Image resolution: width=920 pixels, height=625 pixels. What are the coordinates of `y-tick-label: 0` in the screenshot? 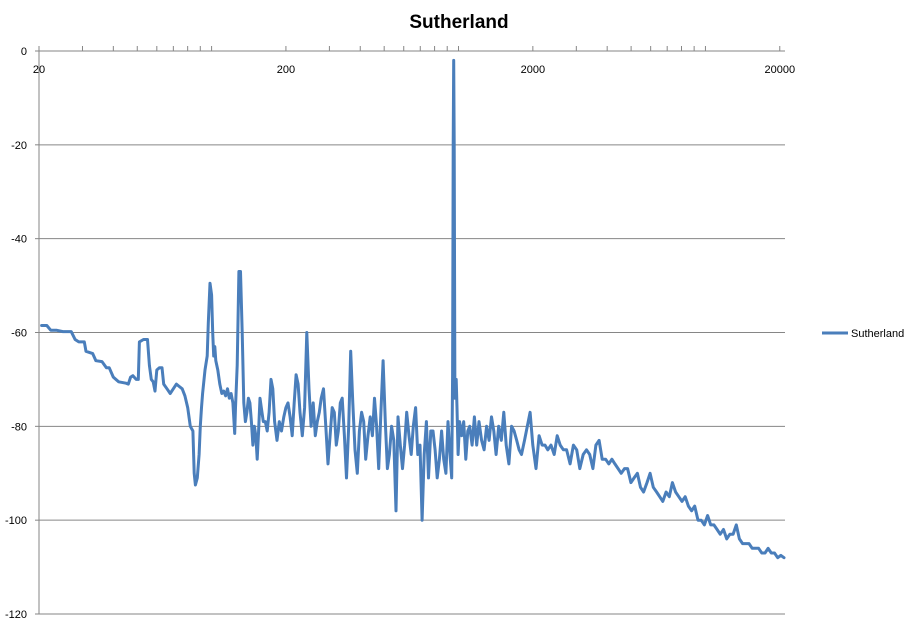 It's located at (24, 52).